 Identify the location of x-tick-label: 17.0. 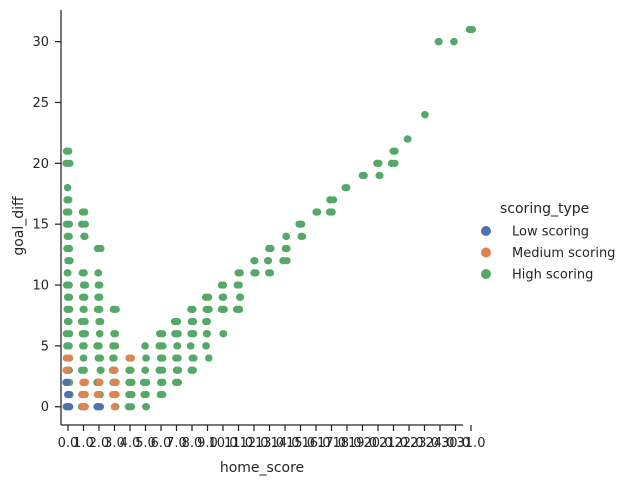
(331, 443).